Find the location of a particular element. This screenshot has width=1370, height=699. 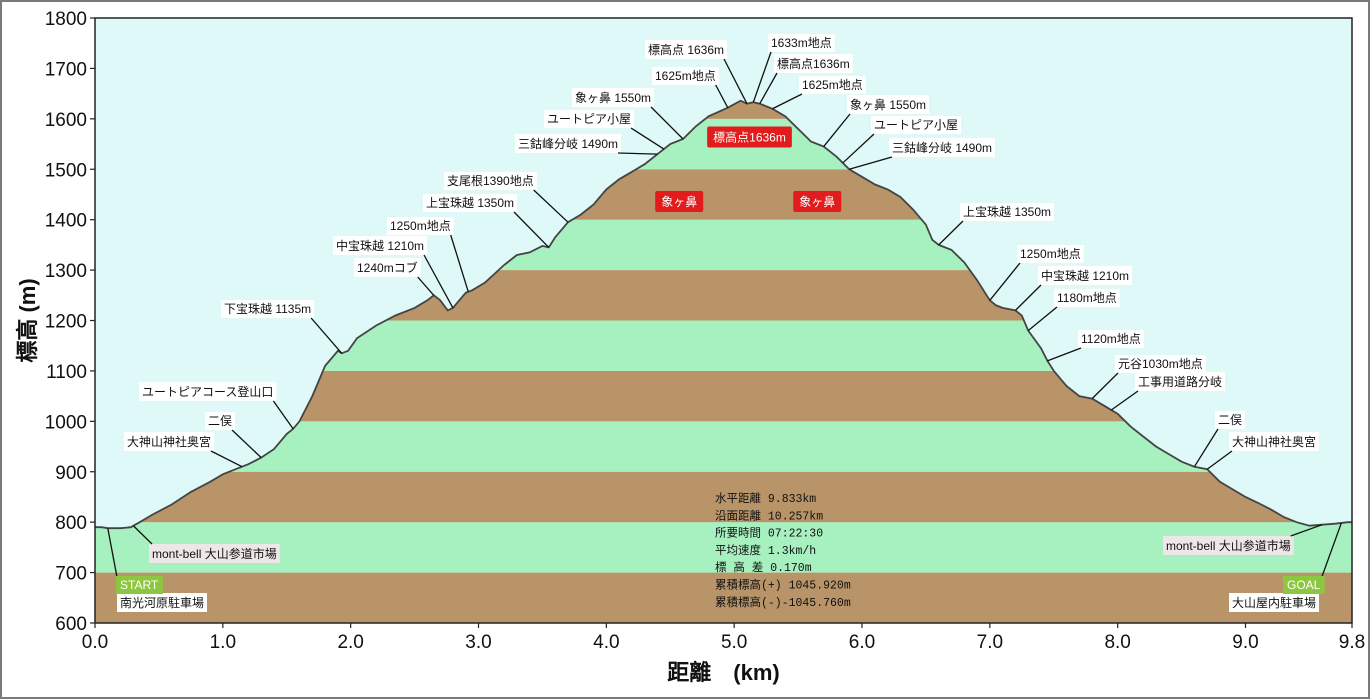

y-tick-label: 1300 is located at coordinates (66, 271).